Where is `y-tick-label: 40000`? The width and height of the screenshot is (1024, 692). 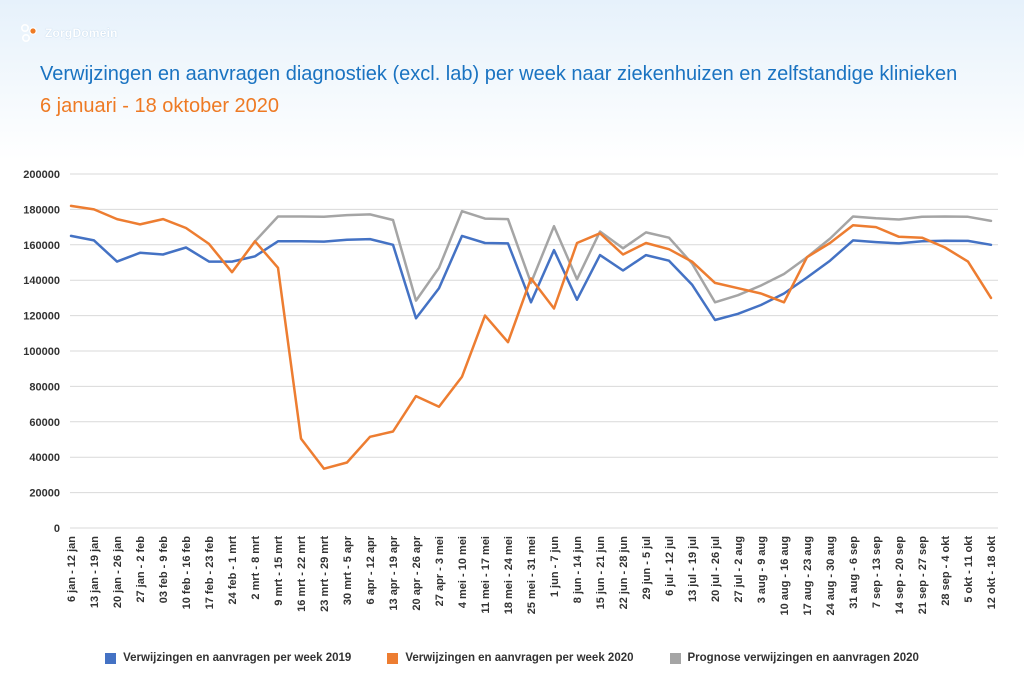
y-tick-label: 40000 is located at coordinates (44, 458).